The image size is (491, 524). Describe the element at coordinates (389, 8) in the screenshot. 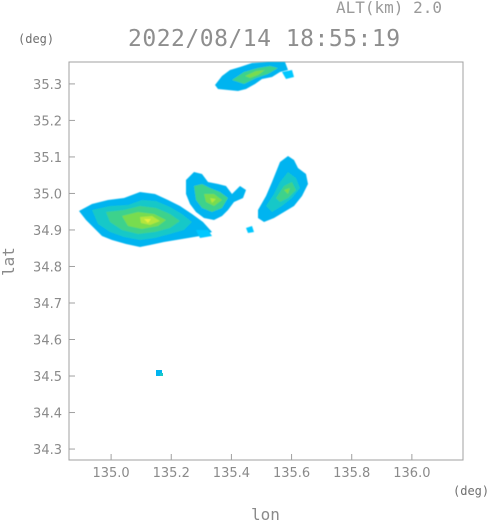

I see `altitude-label: ALT(km) 2.0` at that location.